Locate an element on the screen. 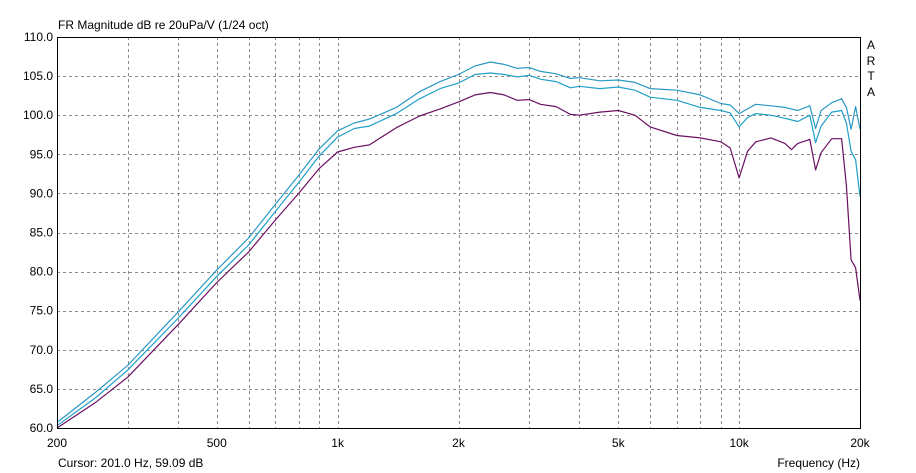 The height and width of the screenshot is (473, 916). y-tick-label: 80.0 is located at coordinates (42, 272).